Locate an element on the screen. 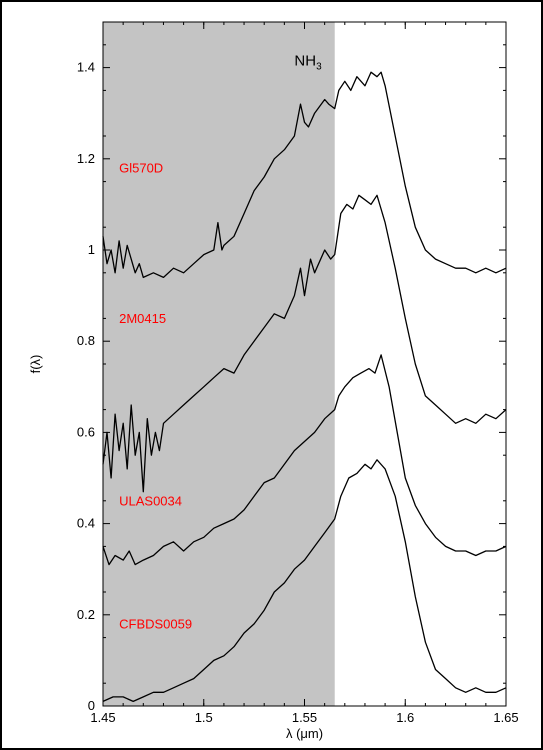 Image resolution: width=543 pixels, height=750 pixels. y-tick-label-6: 1.2 is located at coordinates (86, 158).